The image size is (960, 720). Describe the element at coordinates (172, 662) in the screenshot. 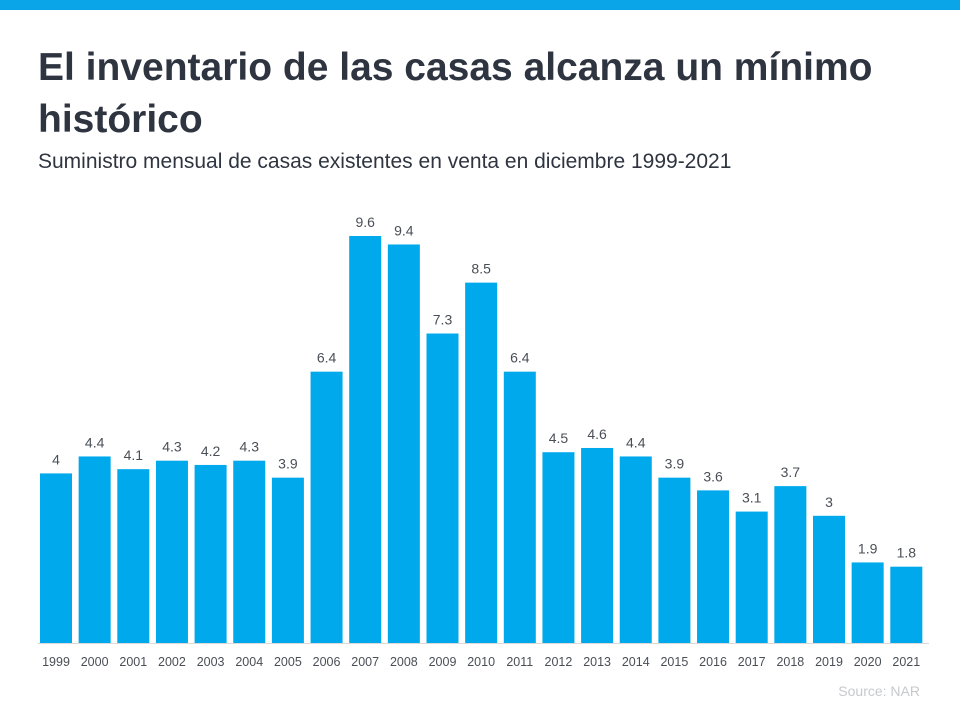

I see `x-tick-label-2002: 2002` at that location.